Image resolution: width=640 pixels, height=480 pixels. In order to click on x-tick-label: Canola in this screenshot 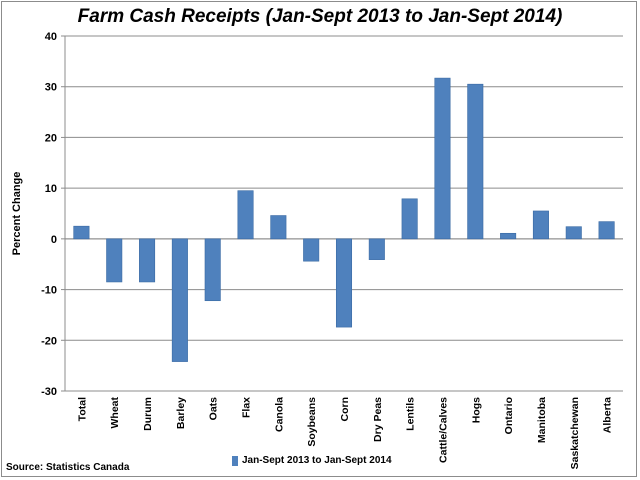, I will do `click(279, 414)`.